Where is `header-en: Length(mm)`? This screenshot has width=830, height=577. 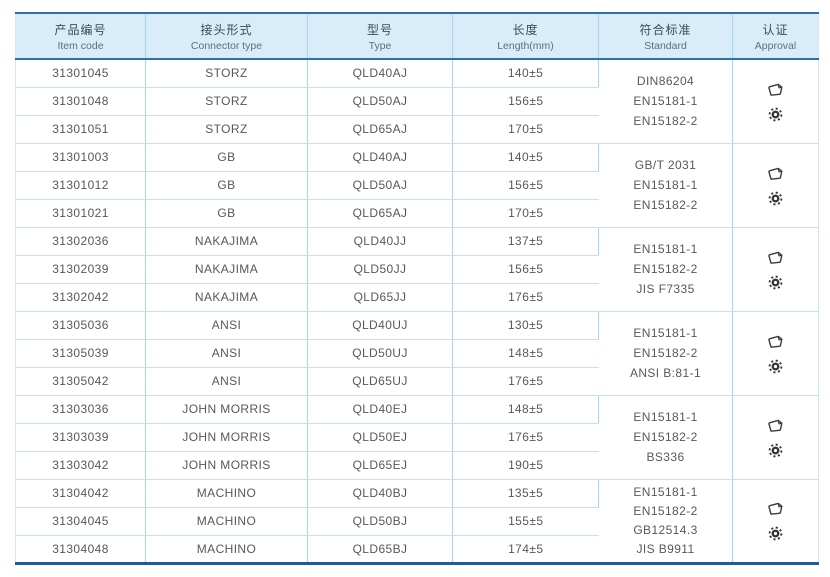 header-en: Length(mm) is located at coordinates (525, 45).